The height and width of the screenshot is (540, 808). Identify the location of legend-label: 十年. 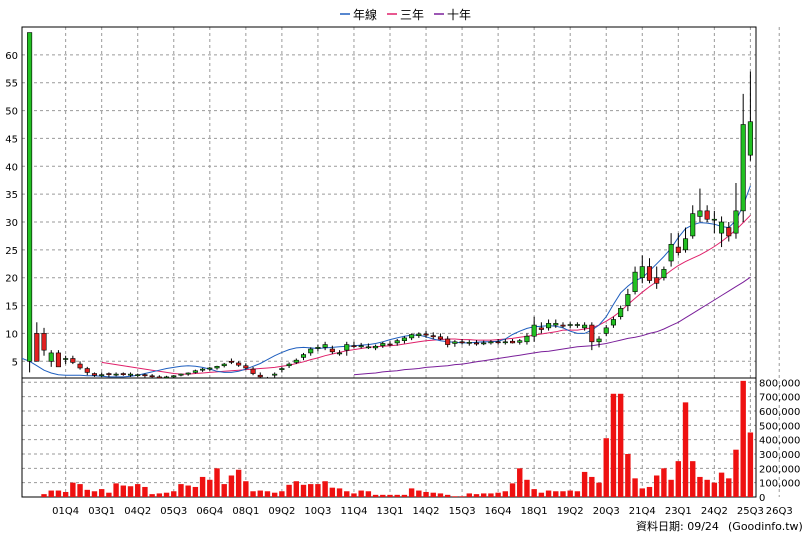
(459, 15).